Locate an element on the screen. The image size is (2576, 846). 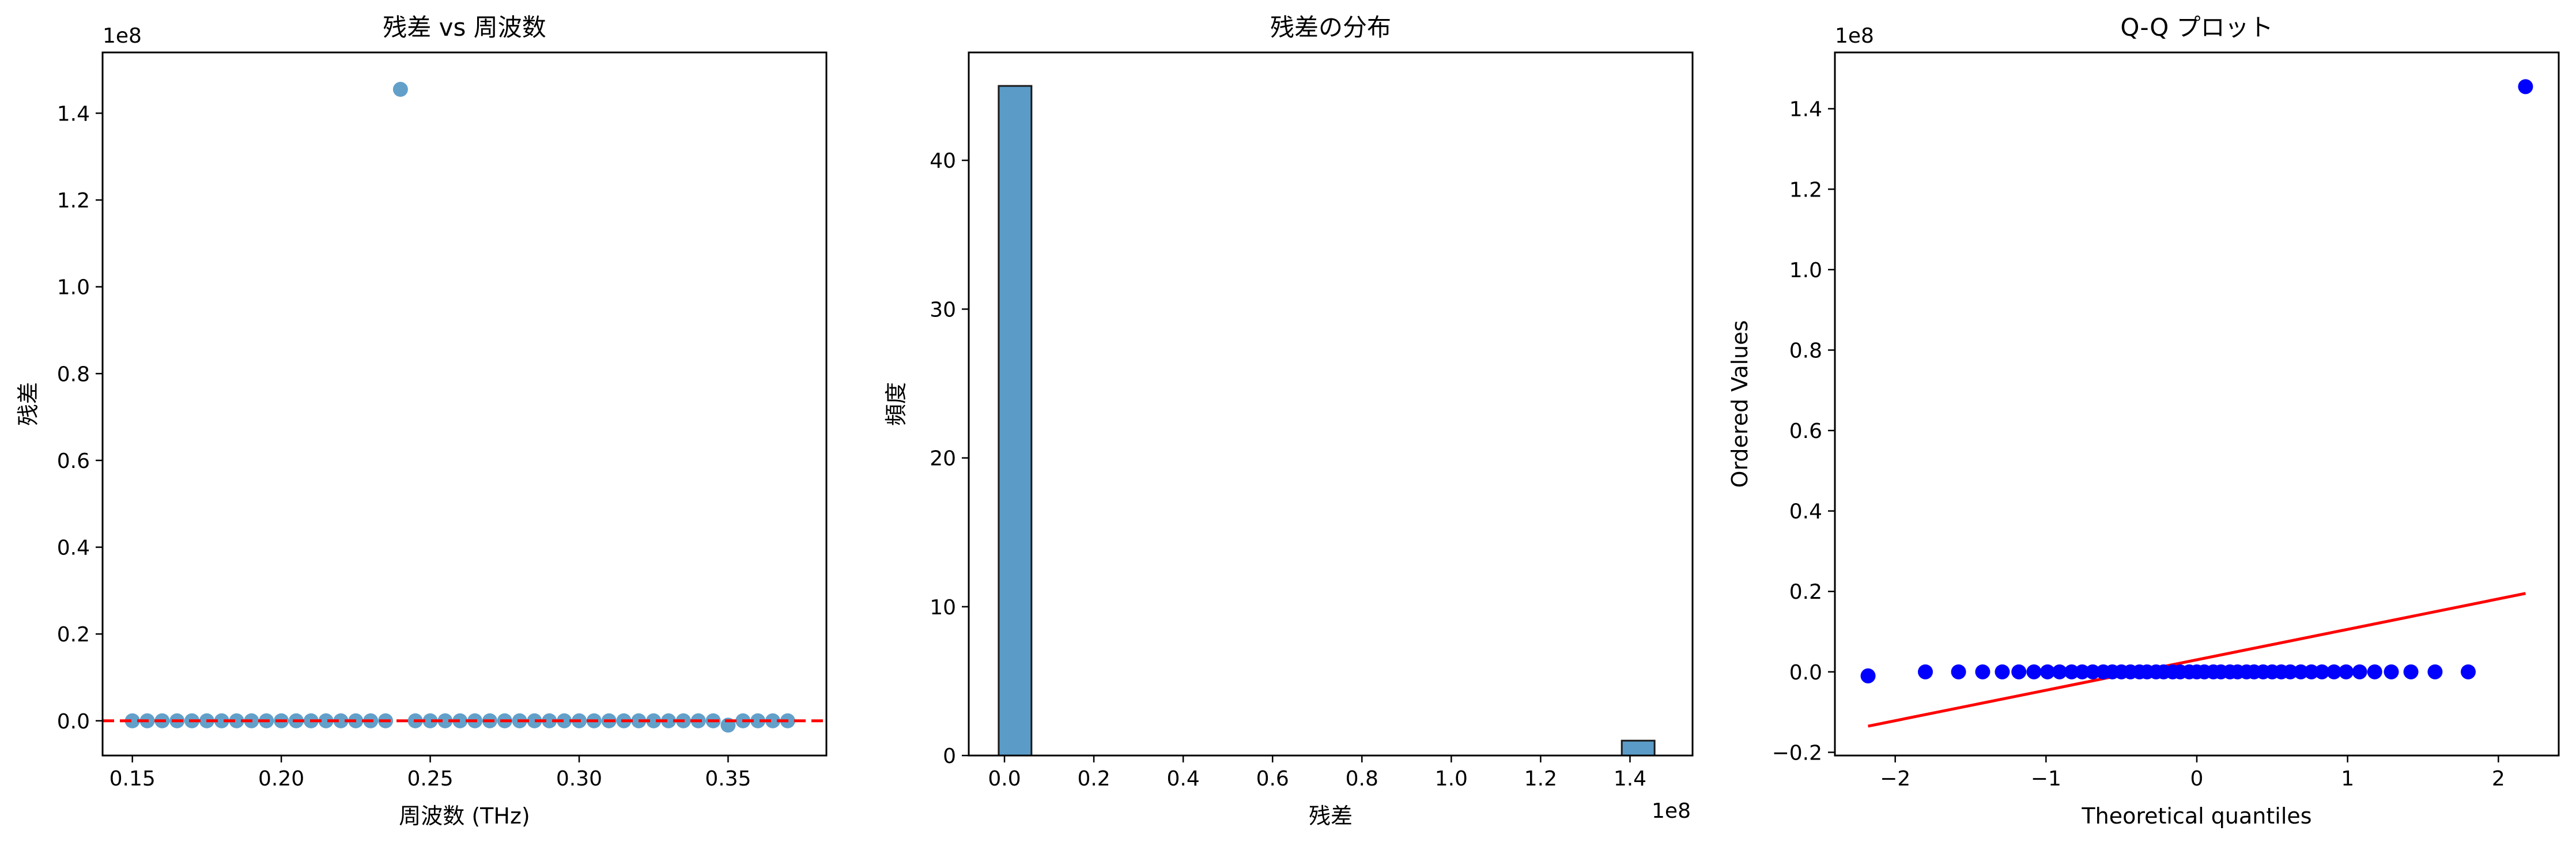
x-axis-label: Theoretical quantiles is located at coordinates (2196, 816).